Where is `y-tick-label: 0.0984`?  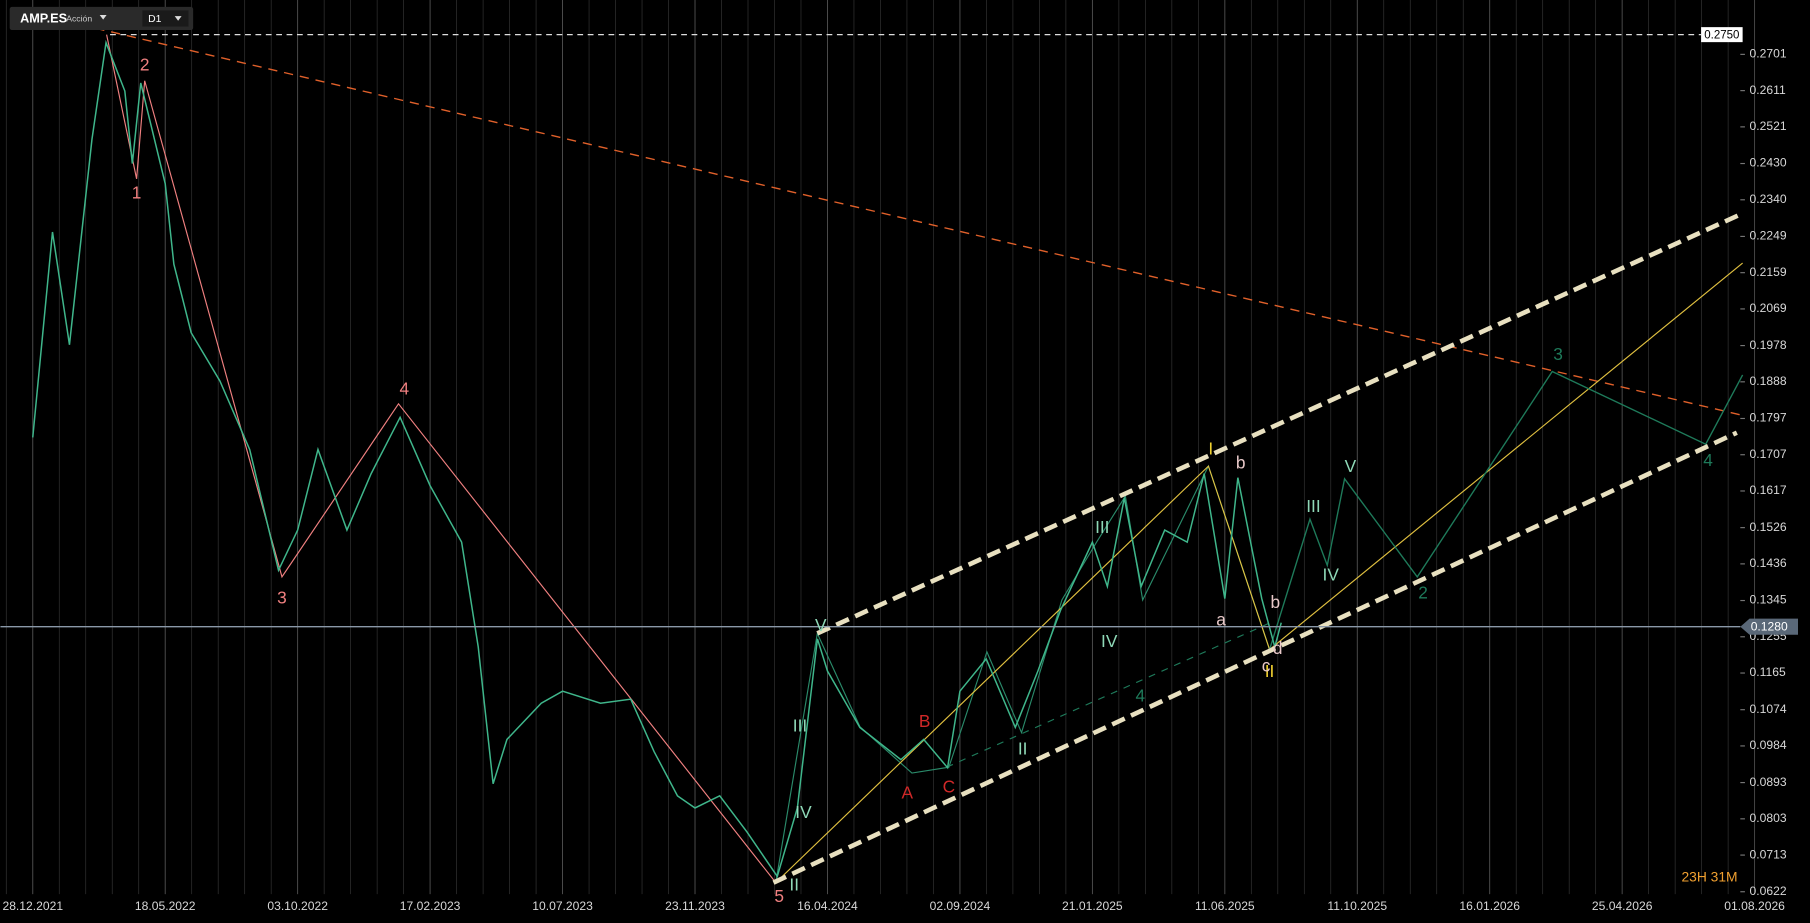
y-tick-label: 0.0984 is located at coordinates (1768, 745).